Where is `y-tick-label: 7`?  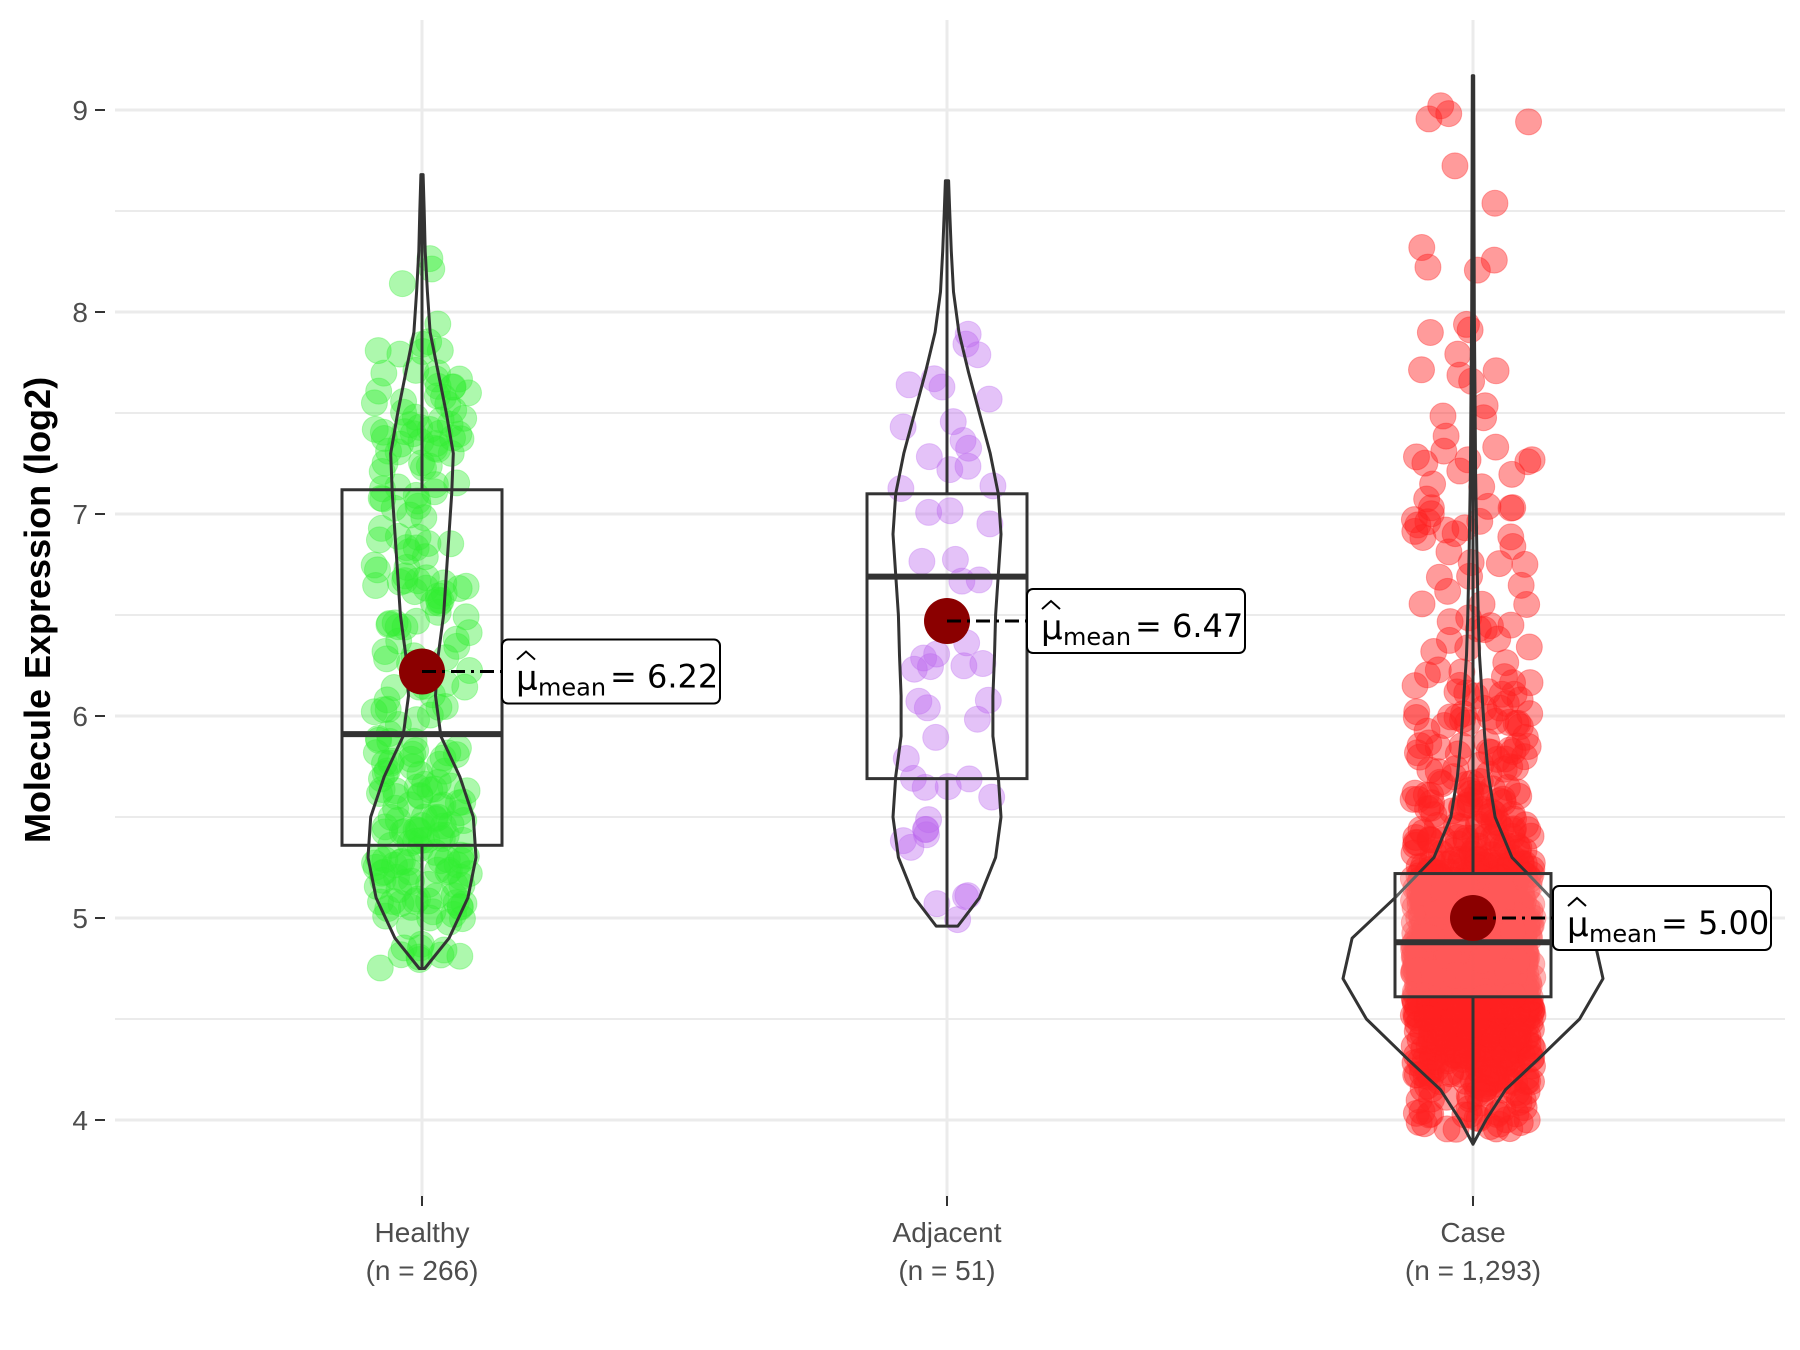
y-tick-label: 7 is located at coordinates (80, 514).